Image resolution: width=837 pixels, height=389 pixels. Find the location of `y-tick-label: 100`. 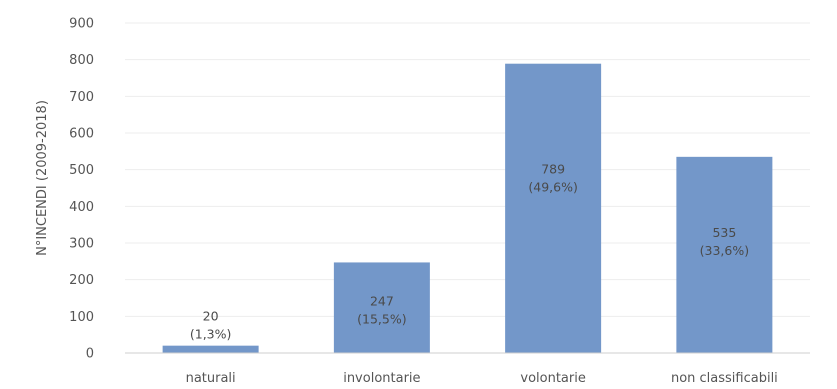

y-tick-label: 100 is located at coordinates (81, 317).